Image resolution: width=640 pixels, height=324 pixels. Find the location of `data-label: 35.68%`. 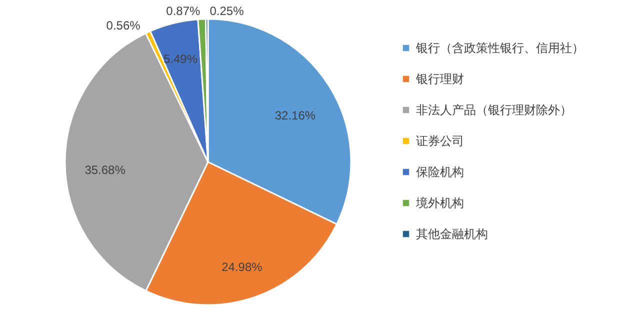

data-label: 35.68% is located at coordinates (105, 170).